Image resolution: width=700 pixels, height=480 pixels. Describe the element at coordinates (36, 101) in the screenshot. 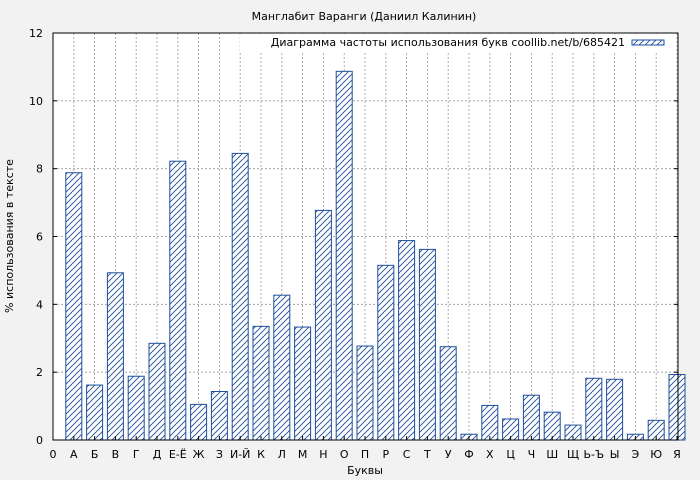

I see `y-tick-label: 10` at that location.